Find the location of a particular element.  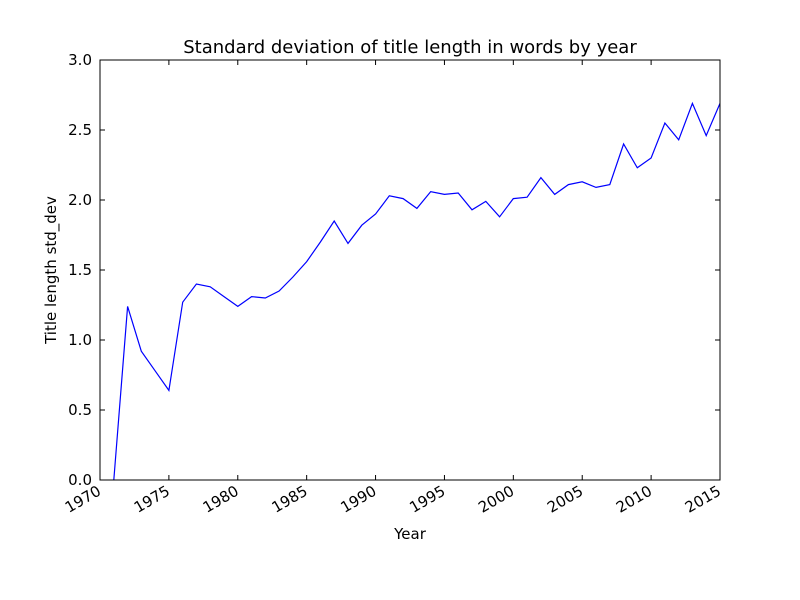

x-tick-label: 2010 is located at coordinates (634, 499).